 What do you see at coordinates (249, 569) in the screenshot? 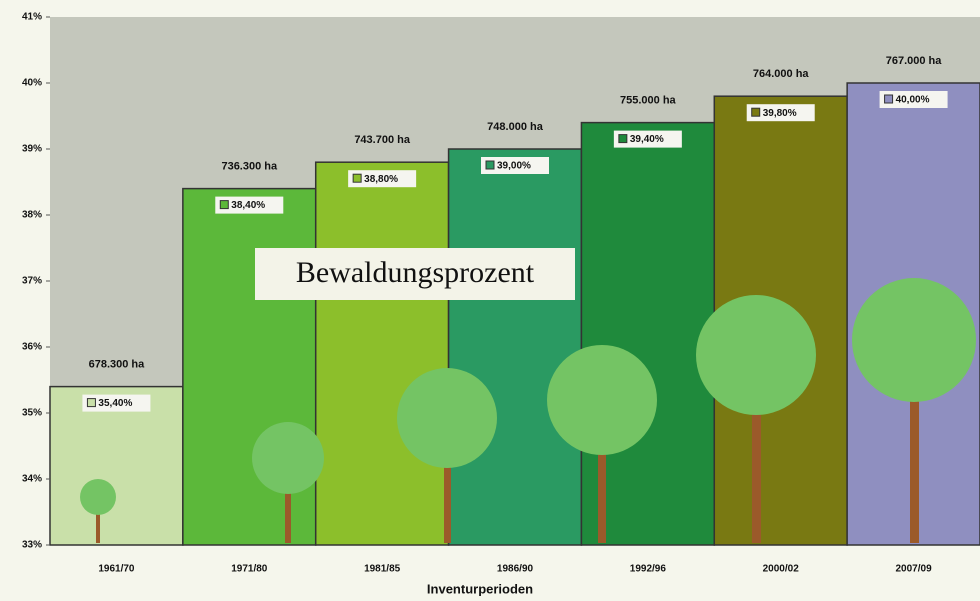
I see `x-tick-label: 1971/80` at bounding box center [249, 569].